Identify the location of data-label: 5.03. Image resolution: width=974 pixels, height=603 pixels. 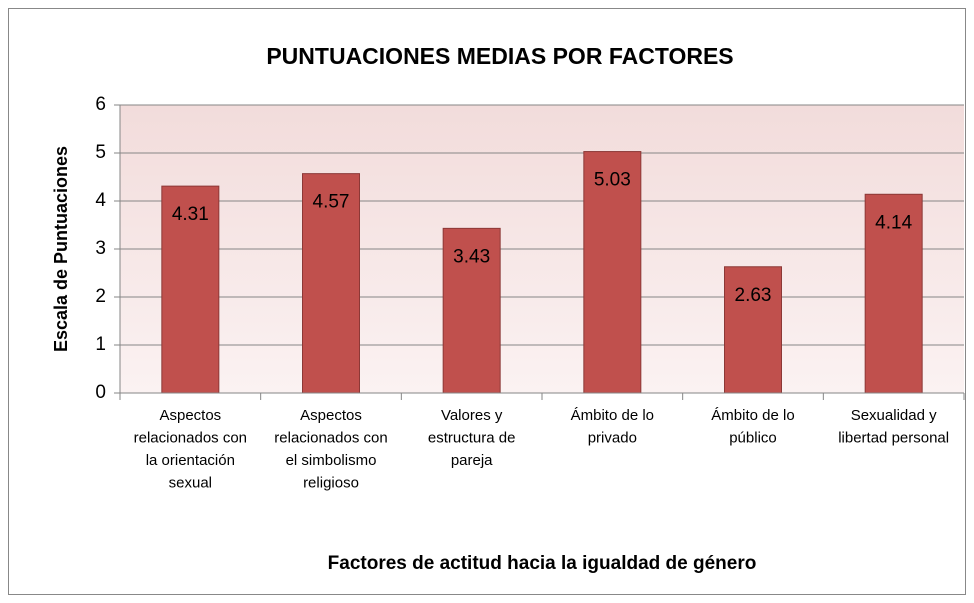
(612, 180).